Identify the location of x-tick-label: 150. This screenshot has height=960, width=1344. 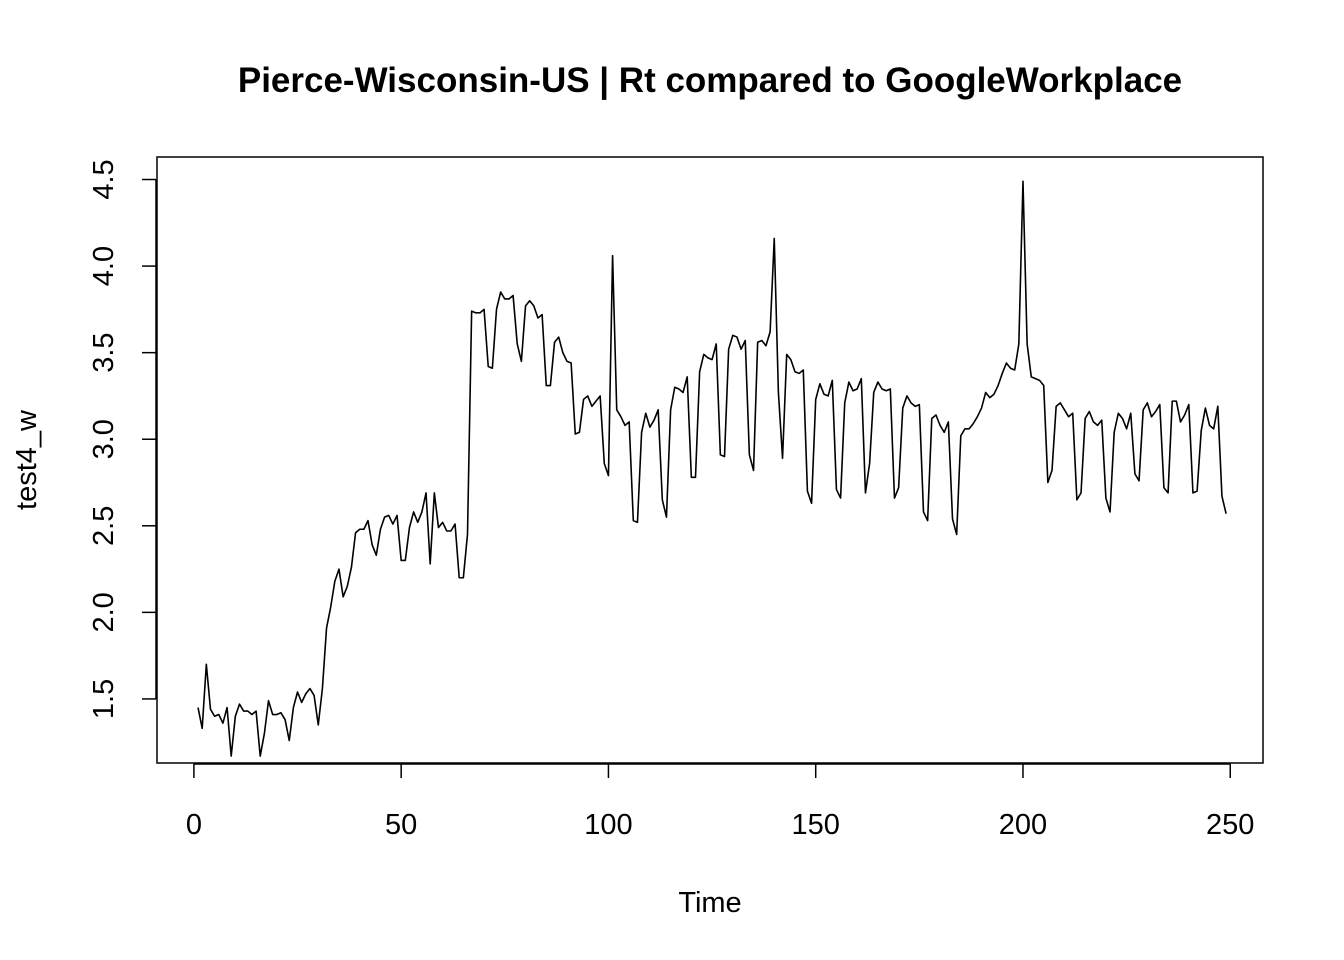
(816, 825).